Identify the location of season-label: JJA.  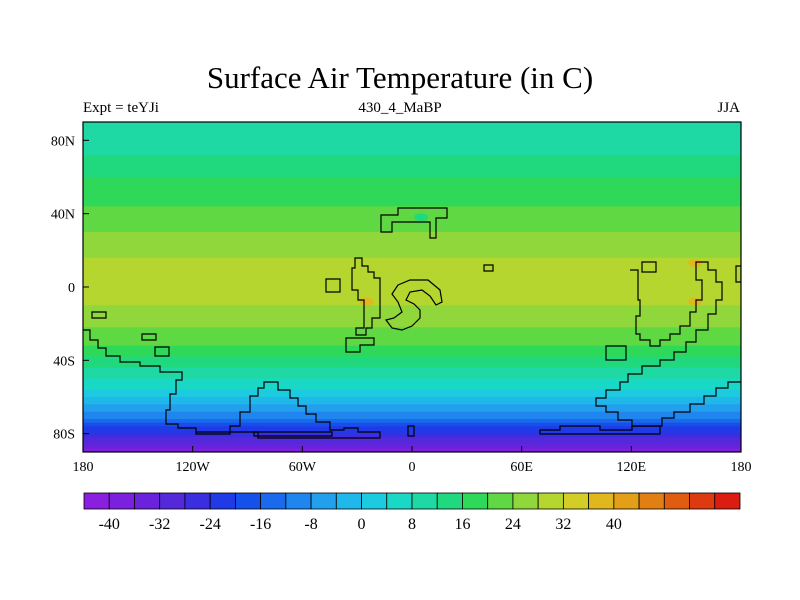
(728, 108).